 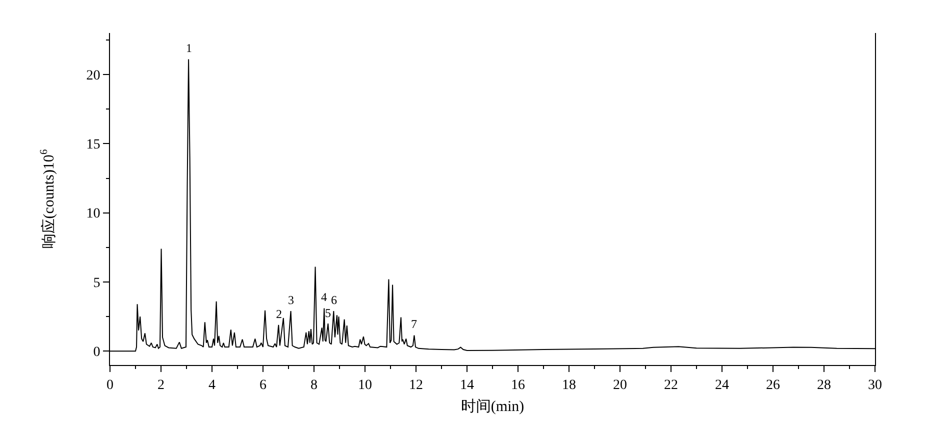 What do you see at coordinates (110, 385) in the screenshot?
I see `x-tick-label: 0` at bounding box center [110, 385].